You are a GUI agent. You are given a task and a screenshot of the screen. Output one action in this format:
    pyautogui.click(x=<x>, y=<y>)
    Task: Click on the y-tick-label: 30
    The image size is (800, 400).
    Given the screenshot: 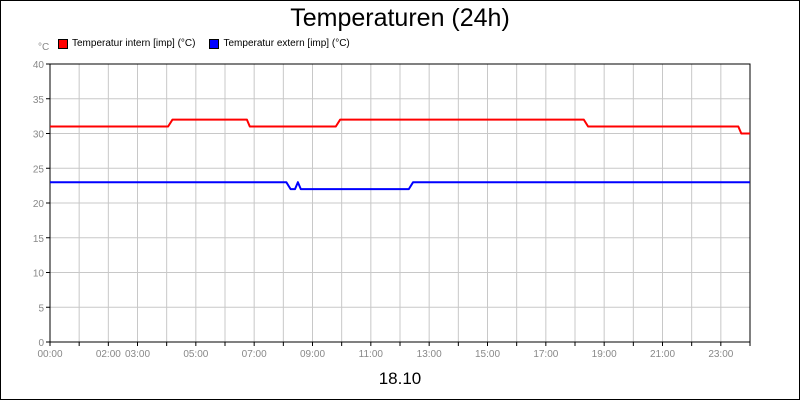 What is the action you would take?
    pyautogui.click(x=39, y=135)
    